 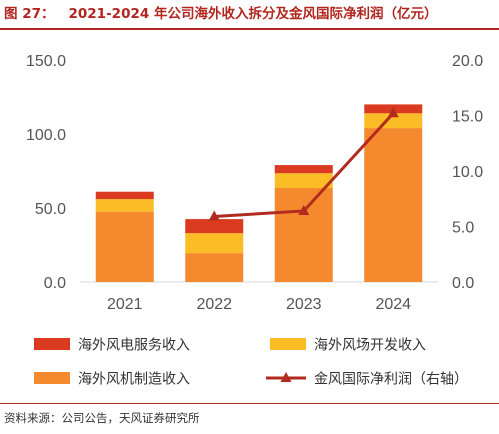 What do you see at coordinates (303, 164) in the screenshot?
I see `line-series` at bounding box center [303, 164].